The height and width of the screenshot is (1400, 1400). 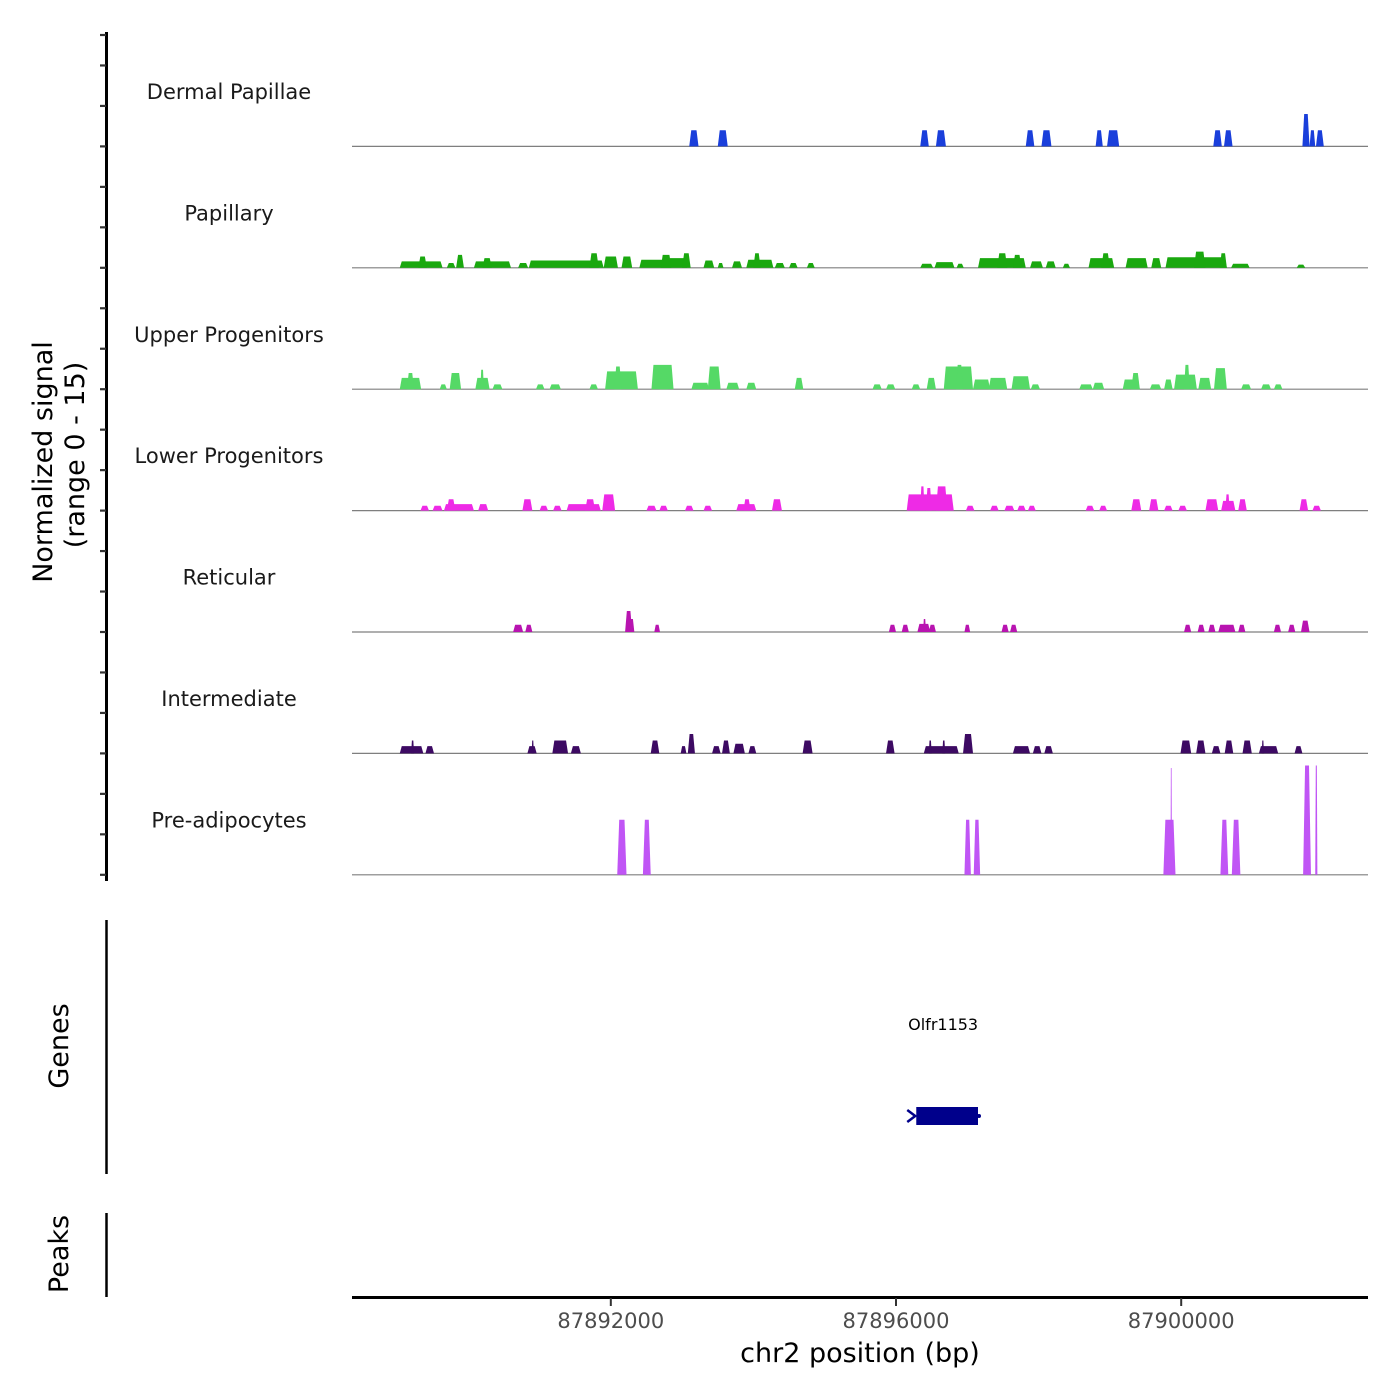 I want to click on track-pre-adipocytes, so click(x=860, y=820).